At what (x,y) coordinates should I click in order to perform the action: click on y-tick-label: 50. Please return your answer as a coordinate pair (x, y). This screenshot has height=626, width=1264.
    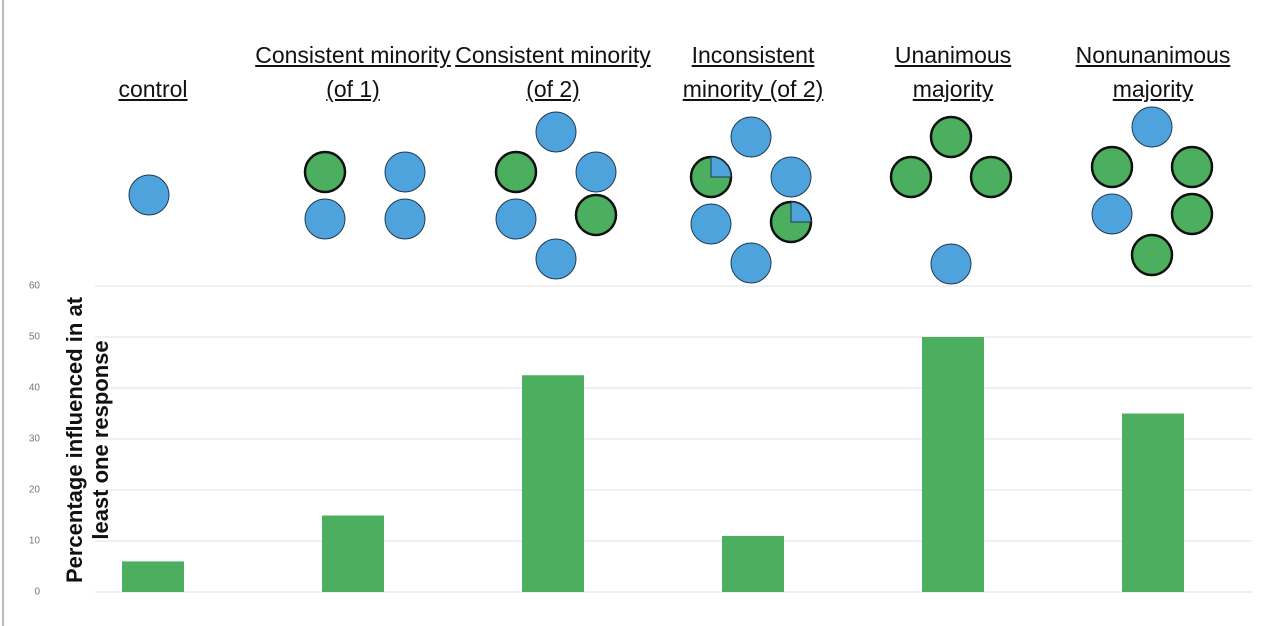
    Looking at the image, I should click on (35, 337).